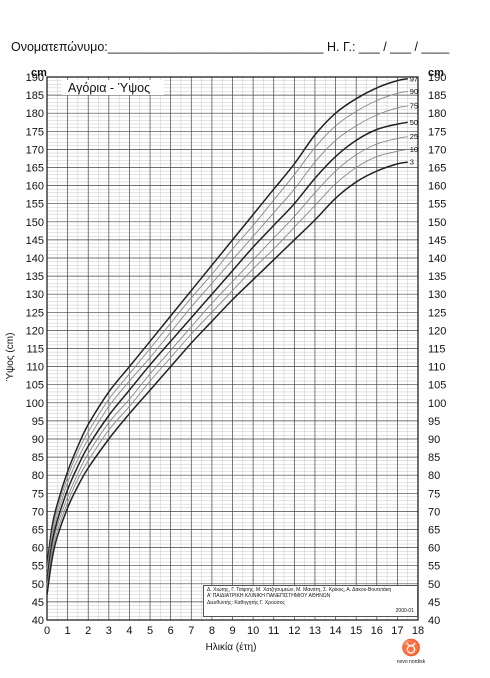  What do you see at coordinates (437, 350) in the screenshot?
I see `y-tick-right-115: 115` at bounding box center [437, 350].